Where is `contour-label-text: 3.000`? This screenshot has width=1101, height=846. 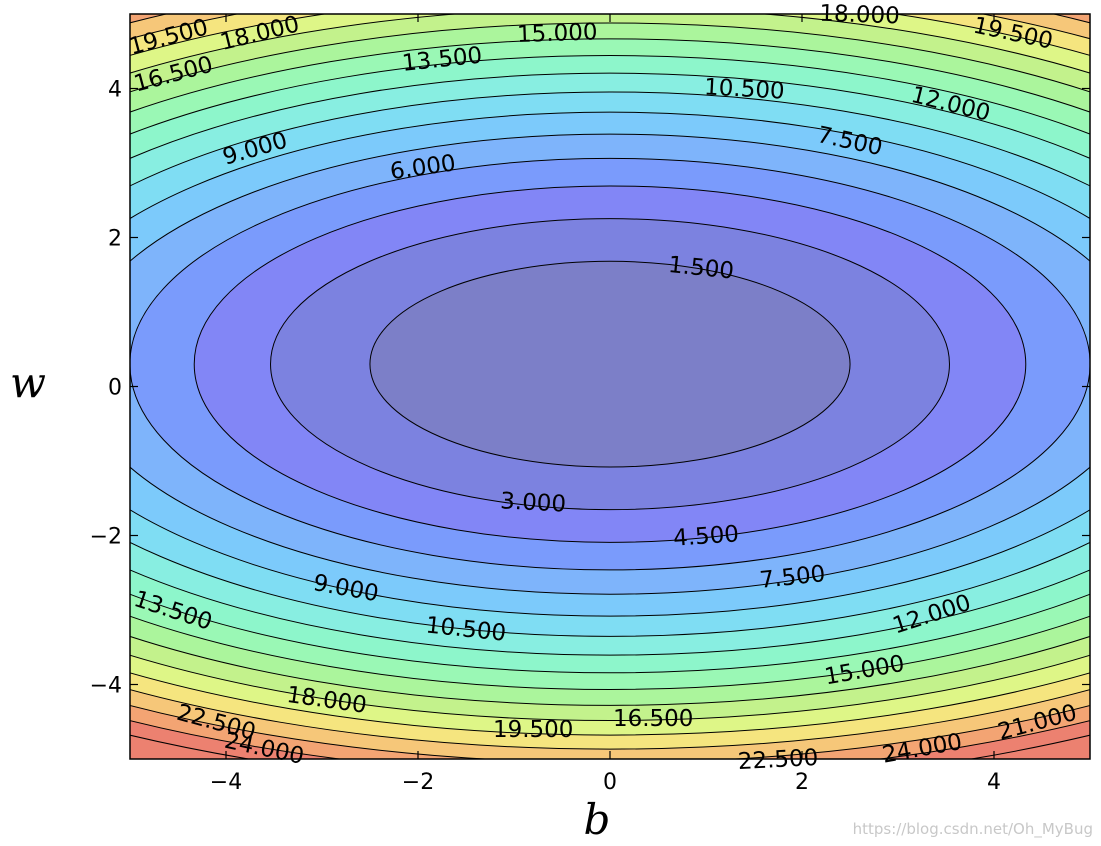
contour-label-text: 3.000 is located at coordinates (533, 502).